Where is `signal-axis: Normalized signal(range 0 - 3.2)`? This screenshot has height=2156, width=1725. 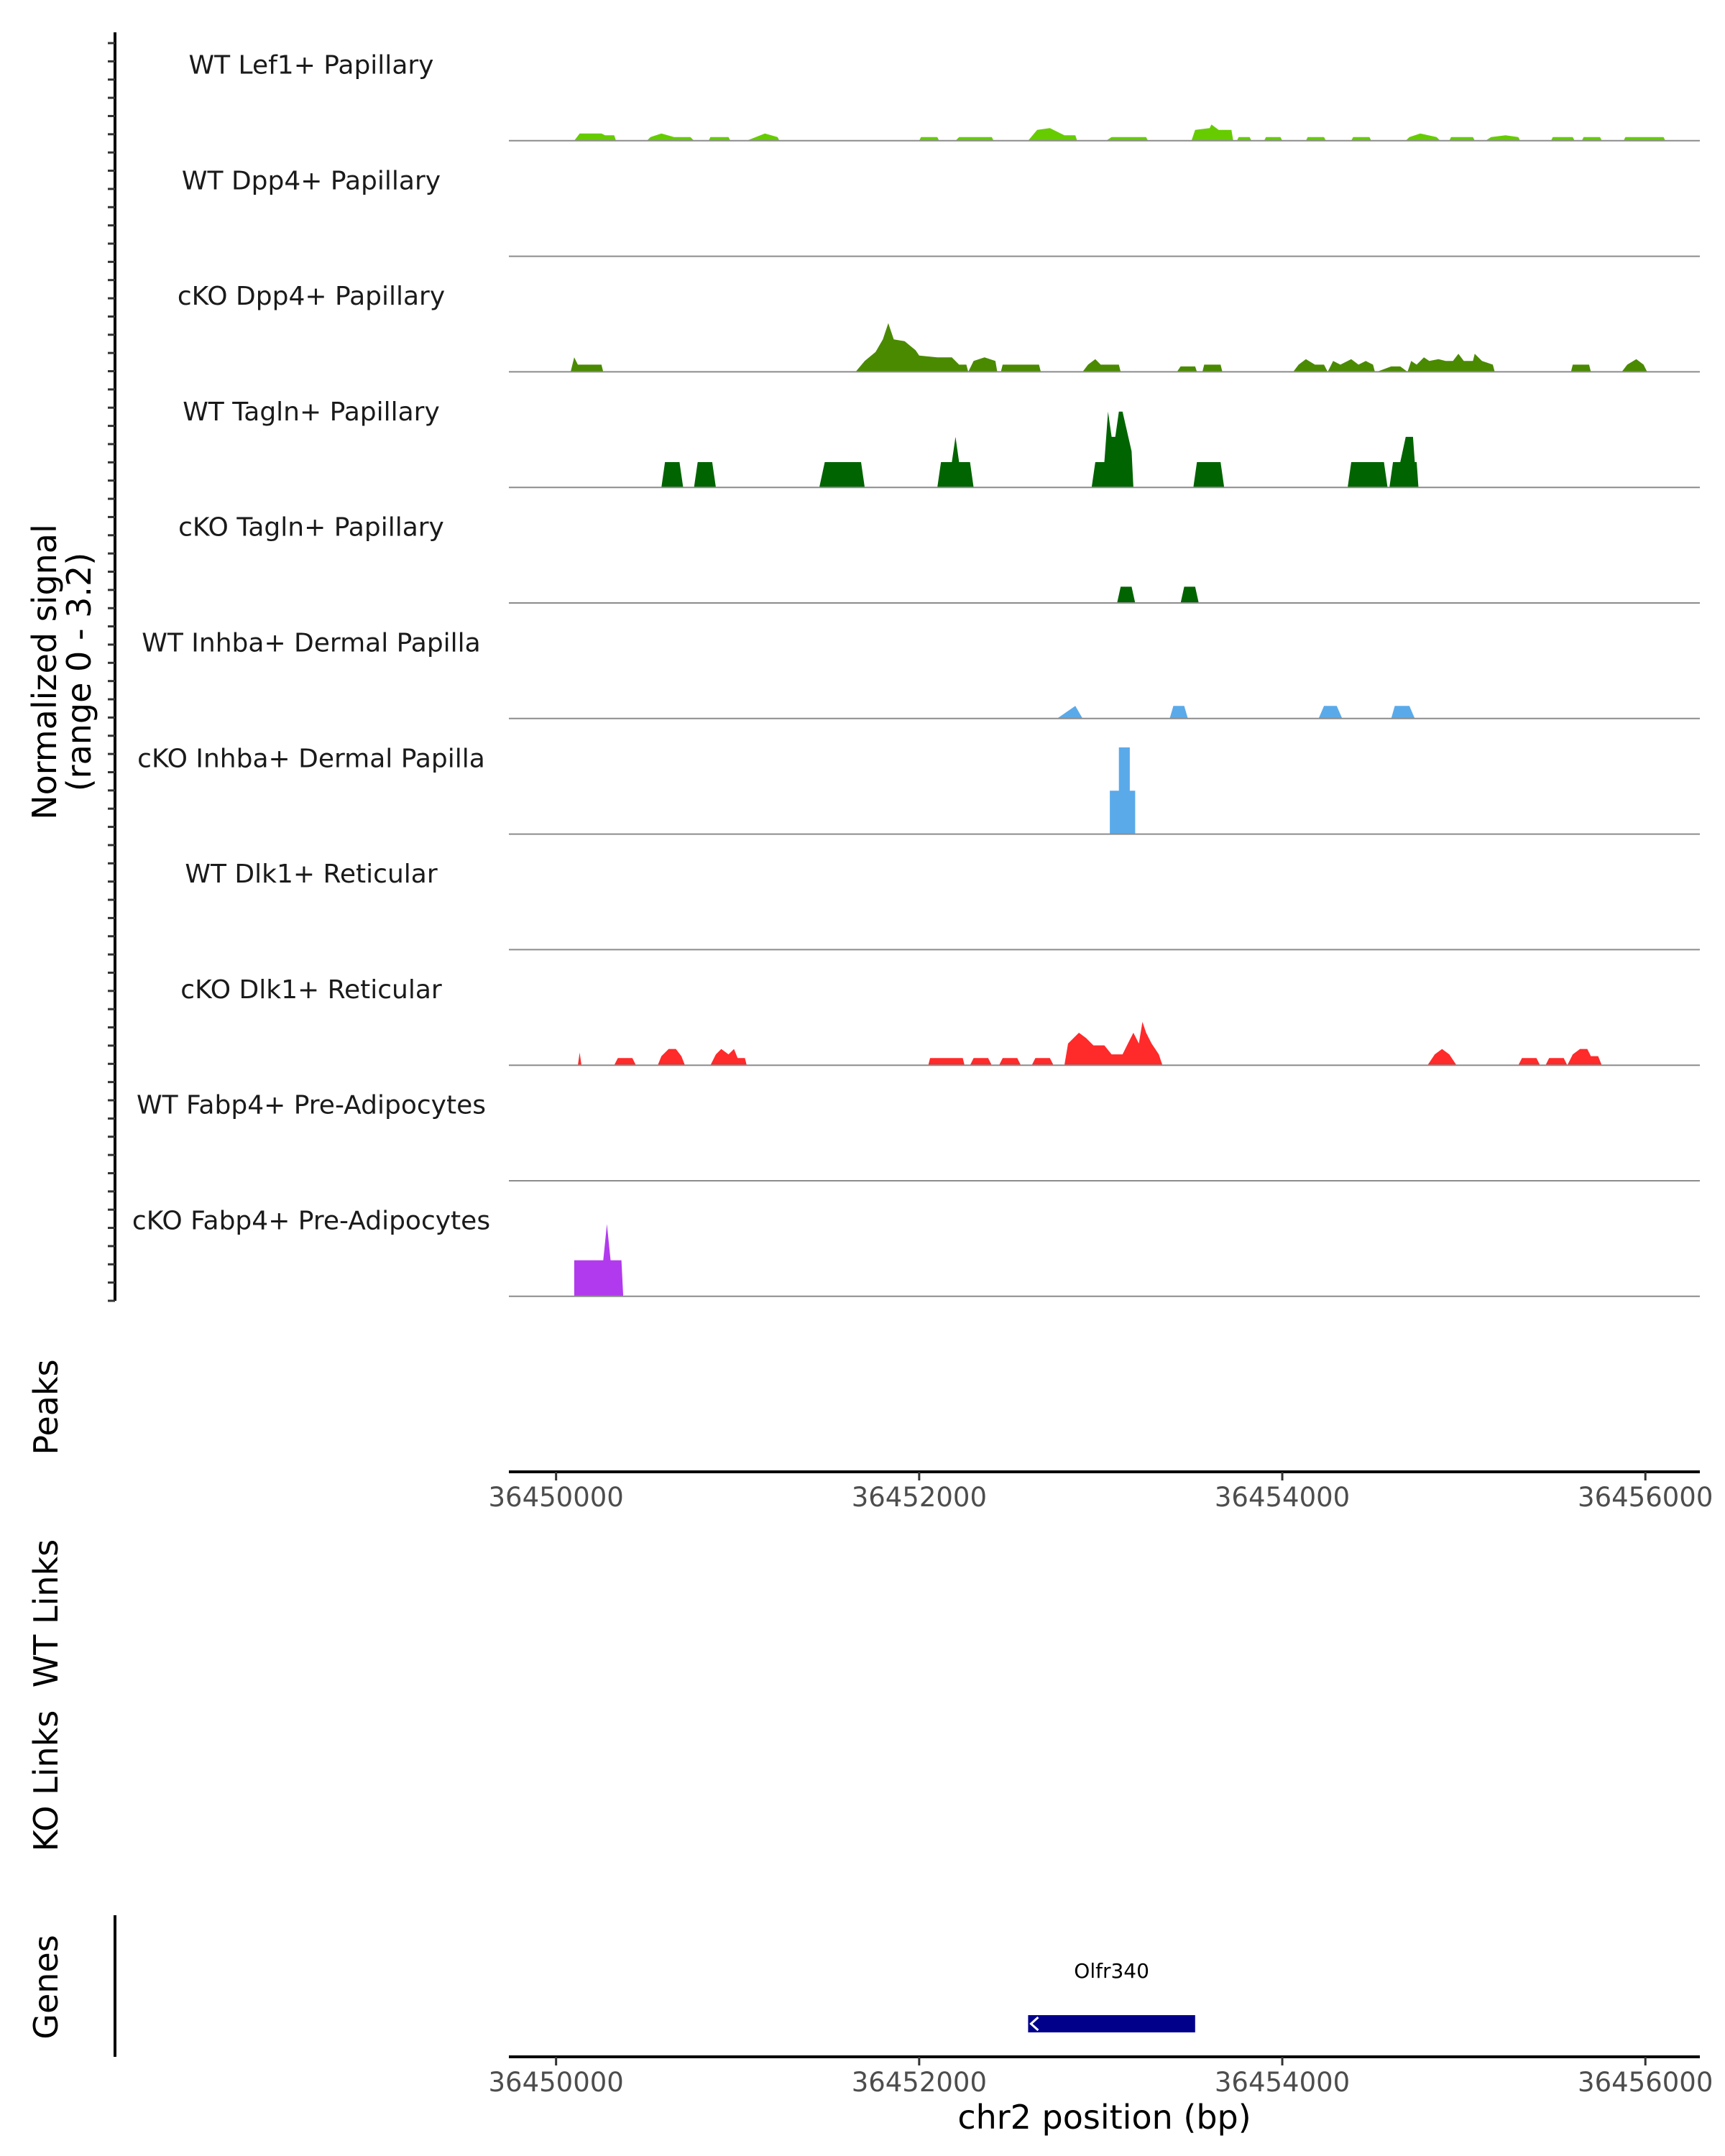
signal-axis: Normalized signal(range 0 - 3.2) is located at coordinates (70, 667).